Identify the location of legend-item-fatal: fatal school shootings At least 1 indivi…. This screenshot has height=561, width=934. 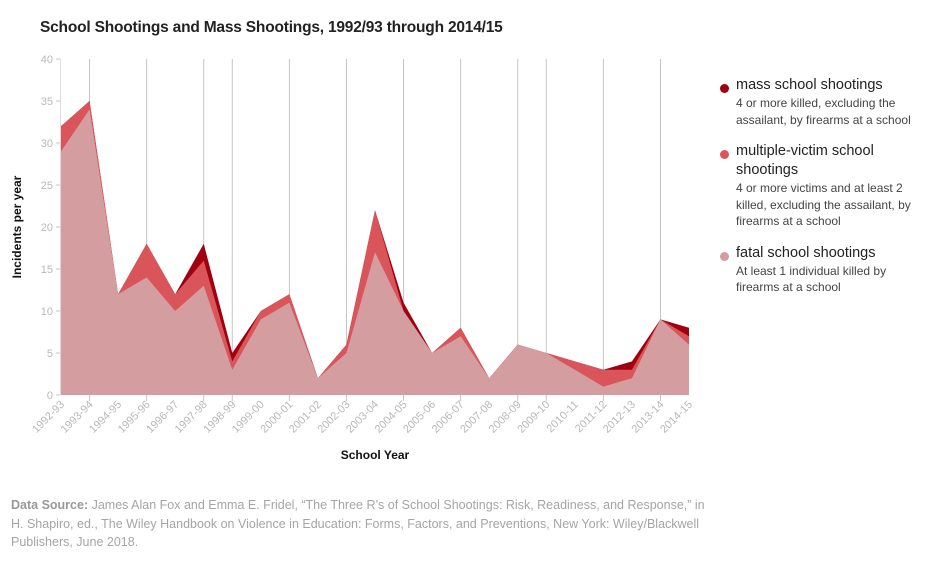
(825, 270).